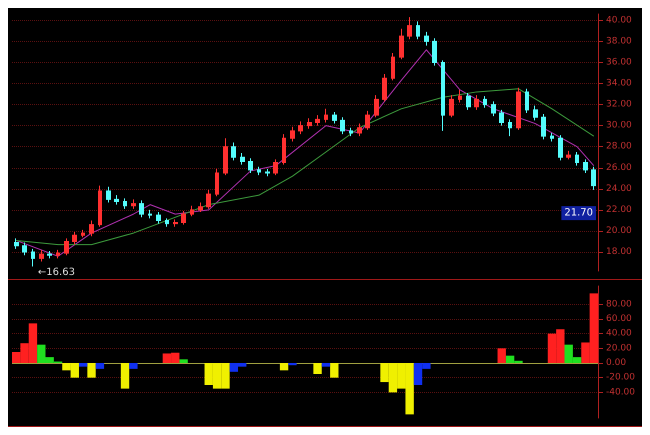 This screenshot has width=650, height=435. Describe the element at coordinates (619, 147) in the screenshot. I see `y-tick-label: 28.00` at that location.